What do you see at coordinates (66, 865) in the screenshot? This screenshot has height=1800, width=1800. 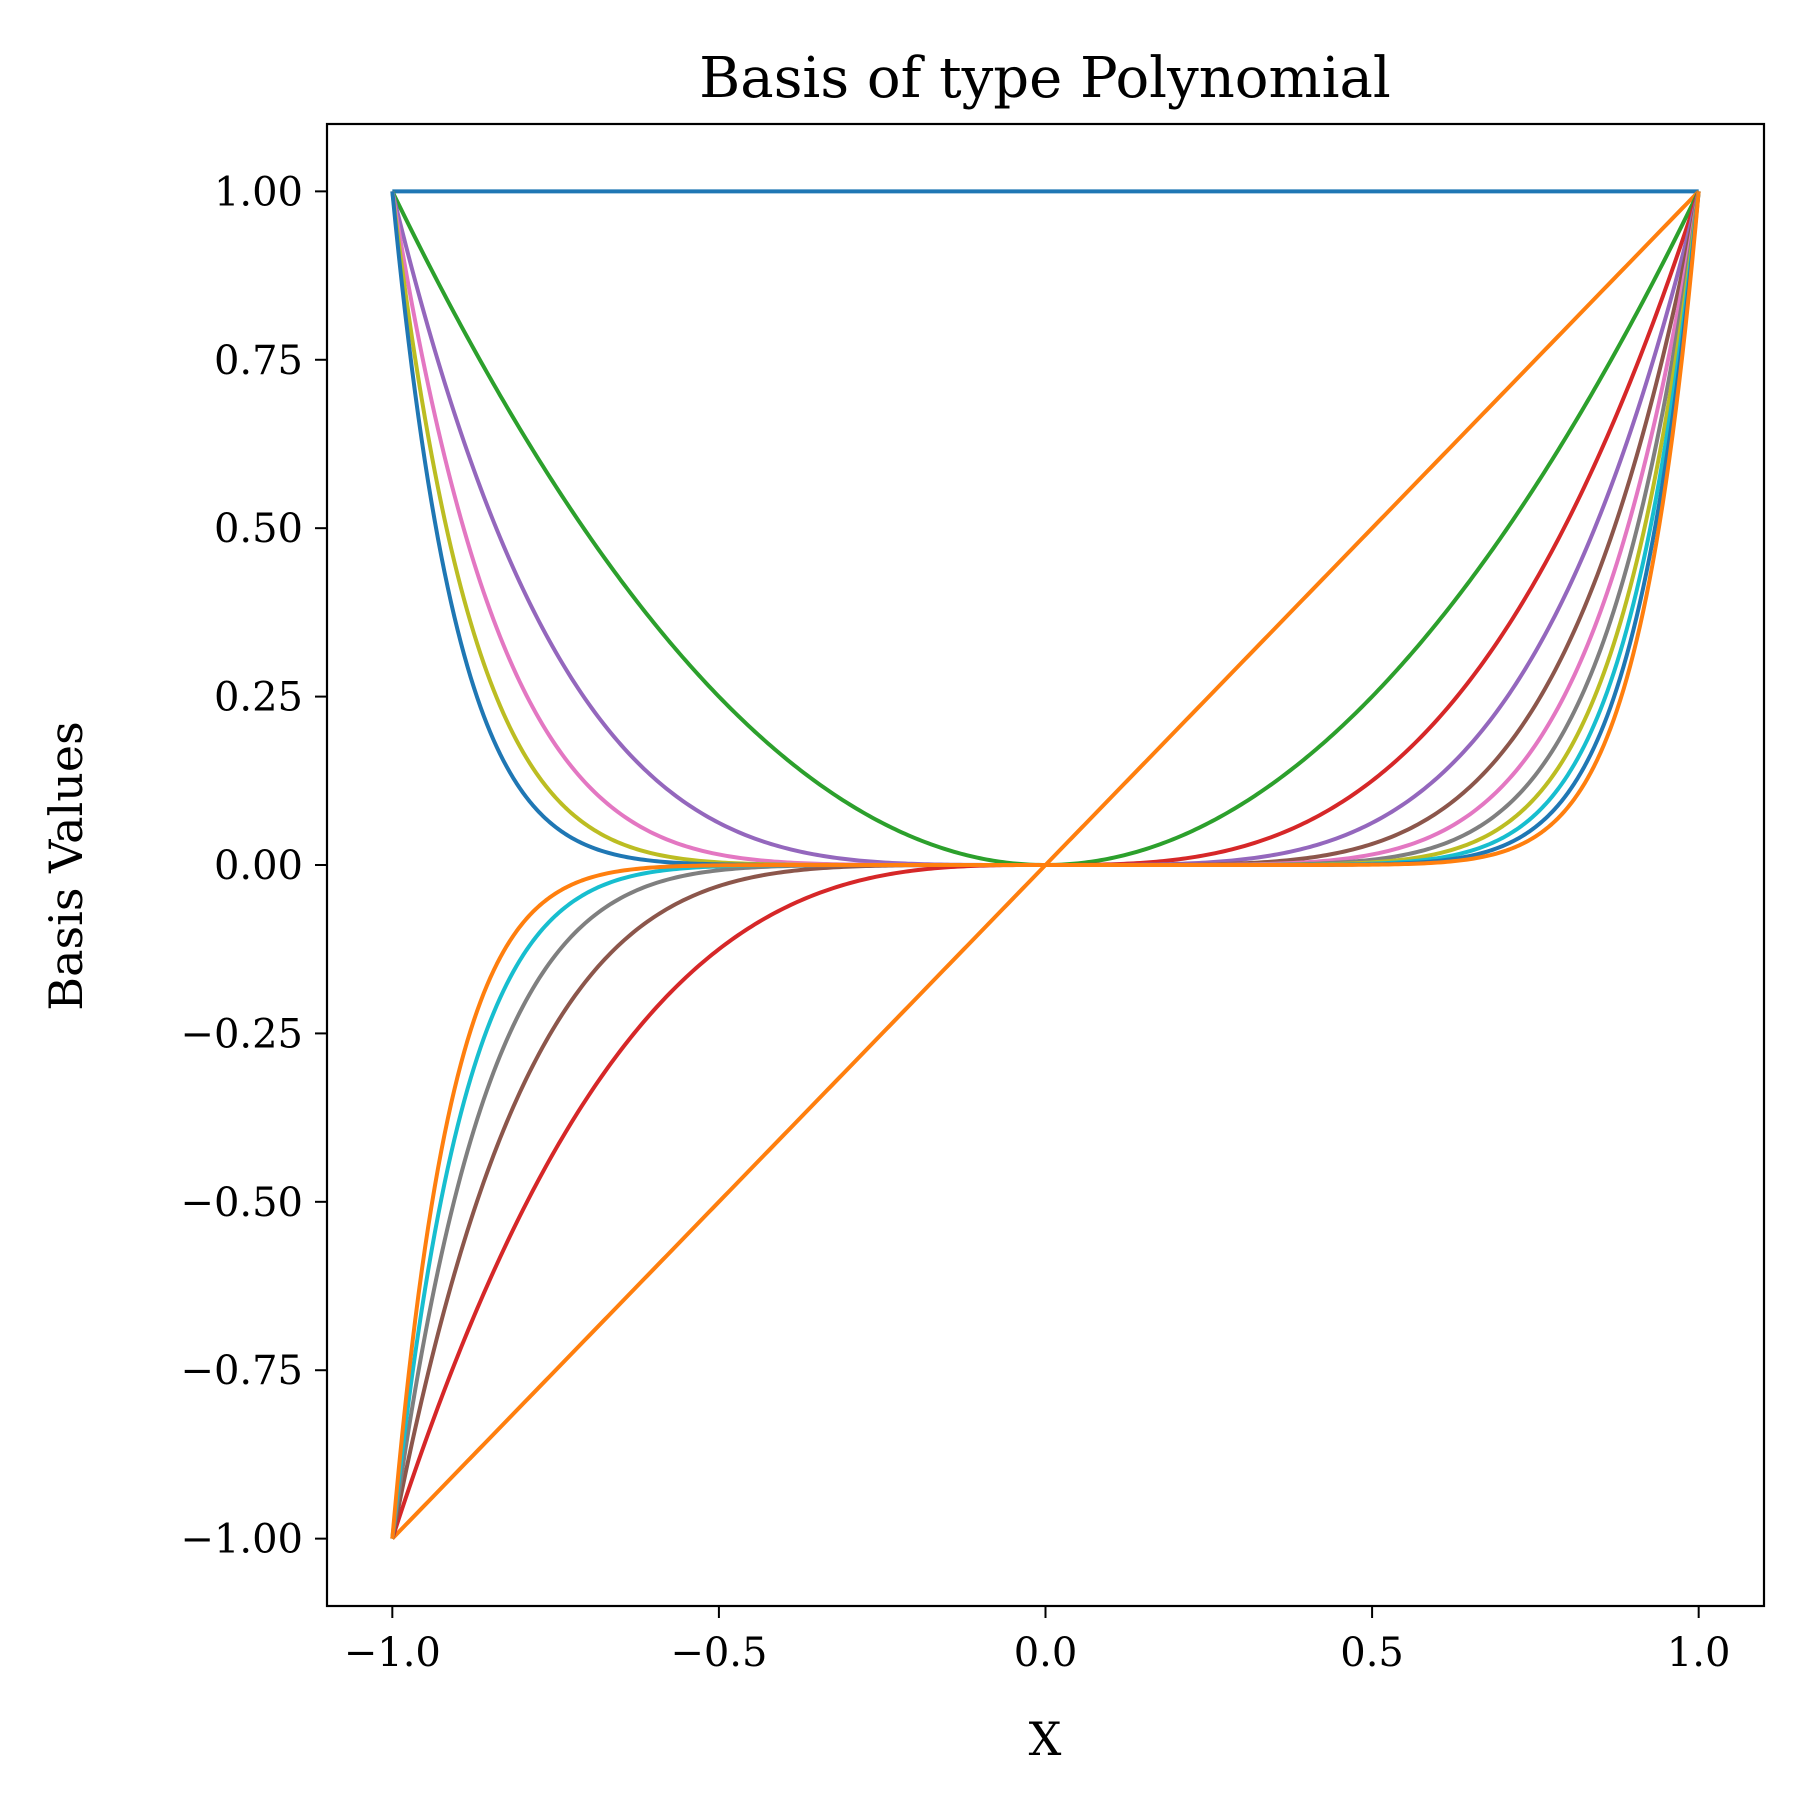 I see `y-axis-title: Basis Values` at bounding box center [66, 865].